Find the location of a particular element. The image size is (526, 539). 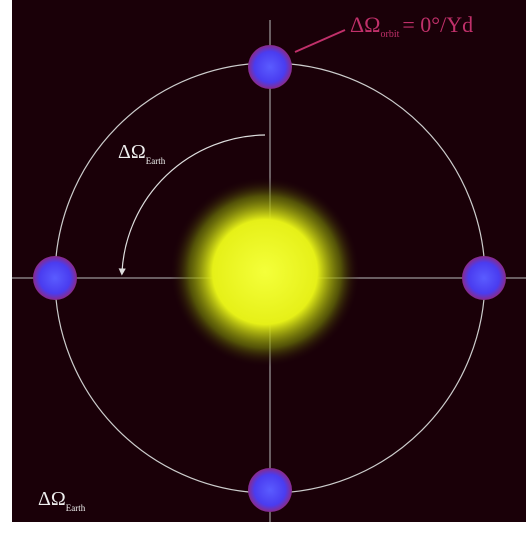

bottom-label: ΔΩEarth is located at coordinates (62, 500).